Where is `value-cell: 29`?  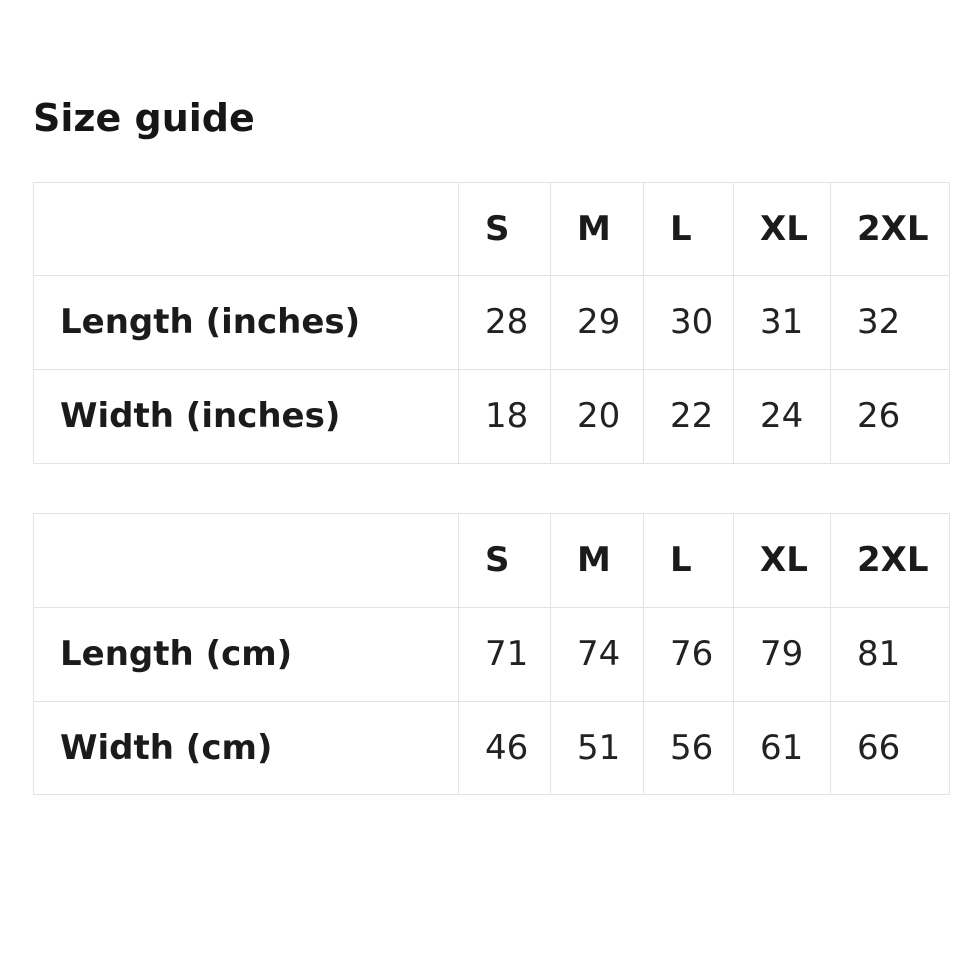
value-cell: 29 is located at coordinates (597, 323).